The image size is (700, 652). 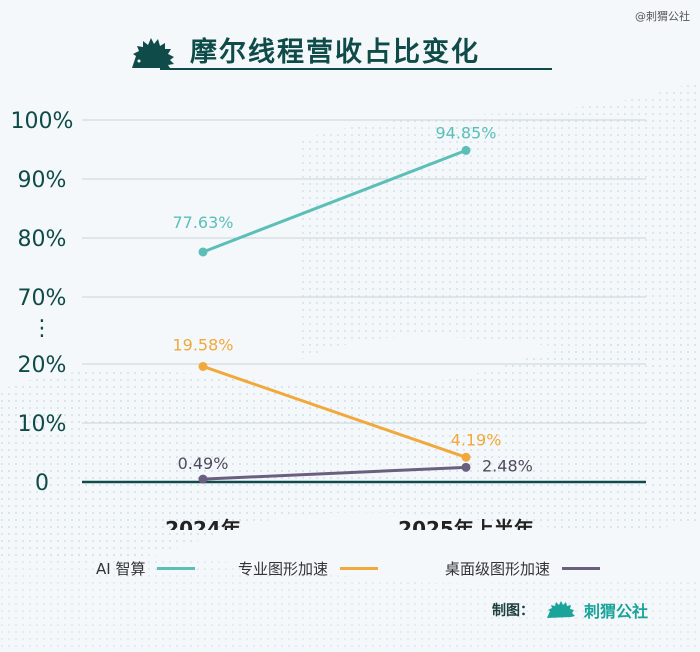 What do you see at coordinates (616, 611) in the screenshot?
I see `credit-brand: 刺猬公社` at bounding box center [616, 611].